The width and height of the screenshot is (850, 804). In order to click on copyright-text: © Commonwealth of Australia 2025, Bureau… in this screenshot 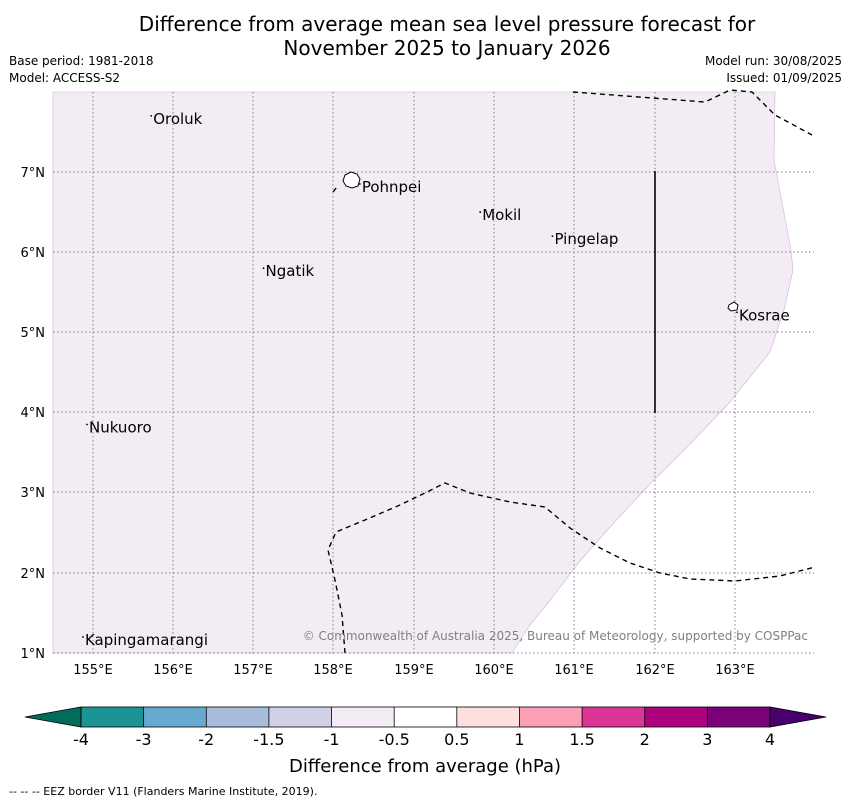, I will do `click(555, 636)`.